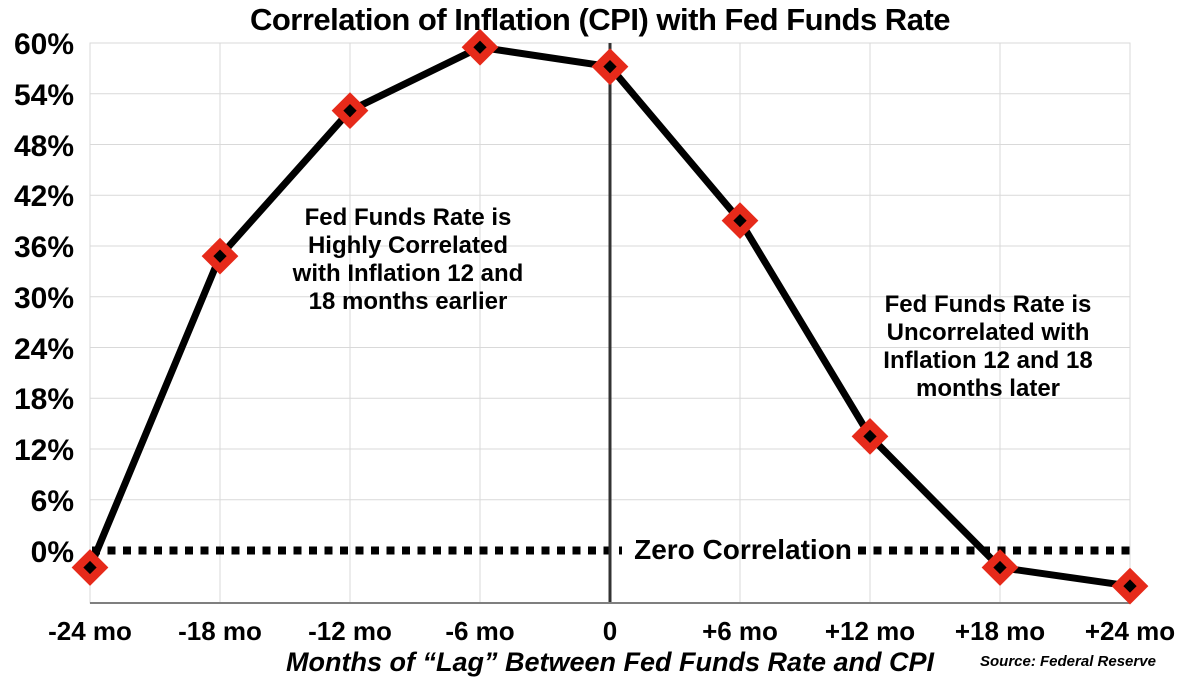 This screenshot has height=684, width=1200. What do you see at coordinates (43, 248) in the screenshot?
I see `y-tick-label: 36%` at bounding box center [43, 248].